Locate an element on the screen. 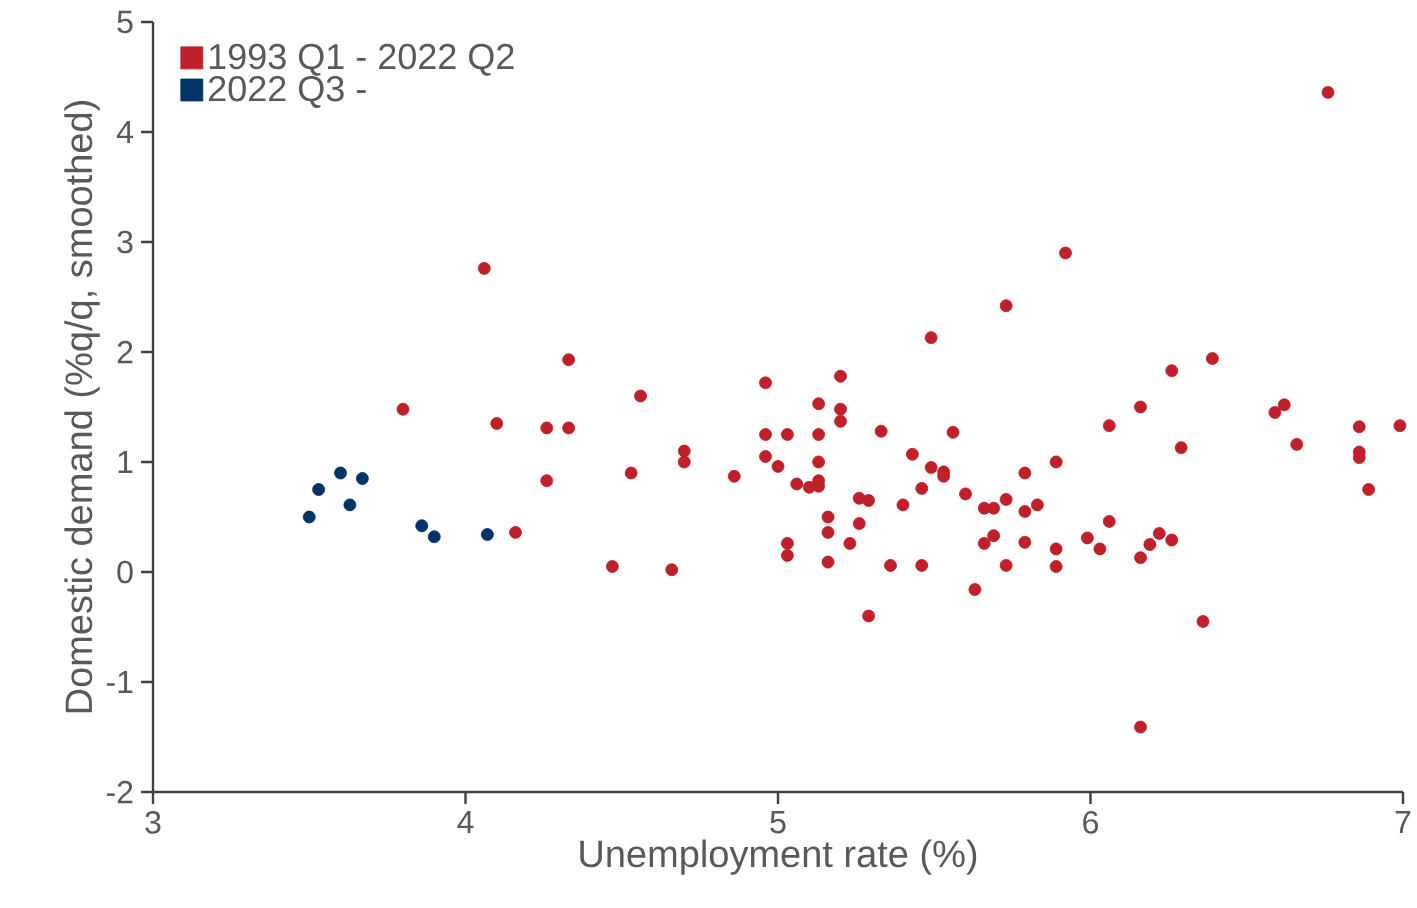 Image resolution: width=1417 pixels, height=908 pixels. x-tick-label: 5 is located at coordinates (778, 822).